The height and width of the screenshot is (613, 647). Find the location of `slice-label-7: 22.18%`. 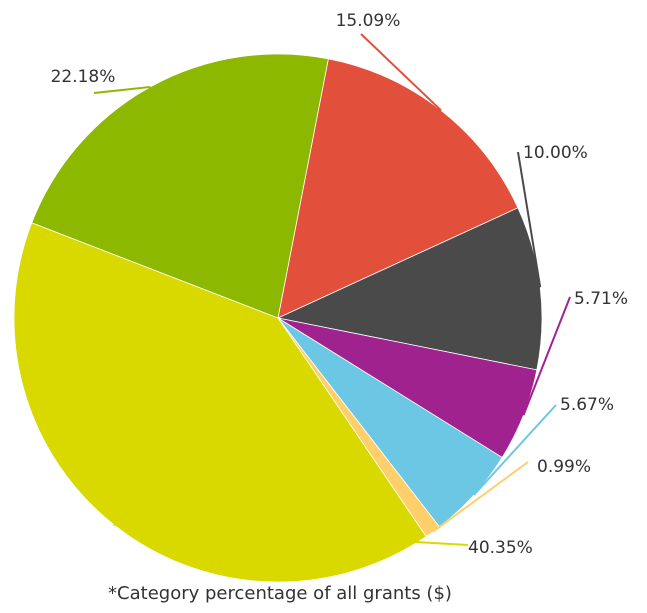

slice-label-7: 22.18% is located at coordinates (83, 77).